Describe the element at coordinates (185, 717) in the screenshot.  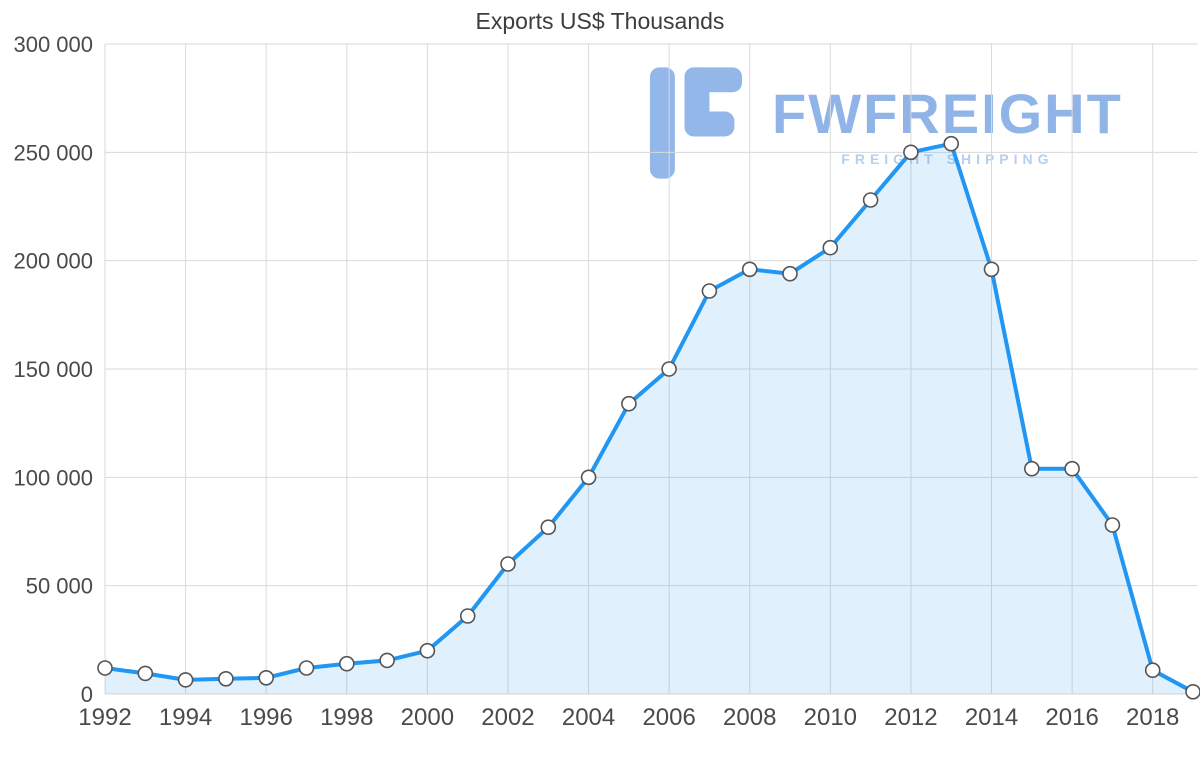
I see `x-axis-tick-label: 1994` at that location.